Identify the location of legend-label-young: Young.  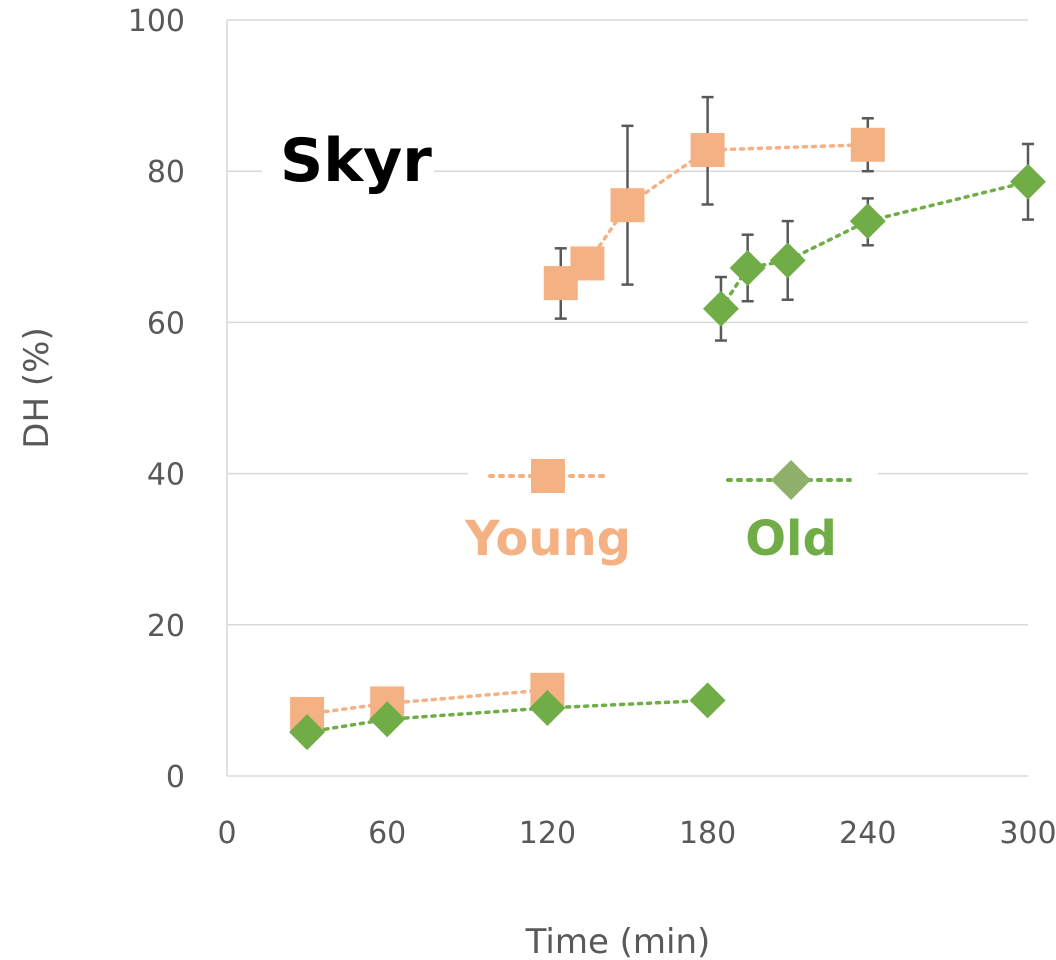
(547, 539).